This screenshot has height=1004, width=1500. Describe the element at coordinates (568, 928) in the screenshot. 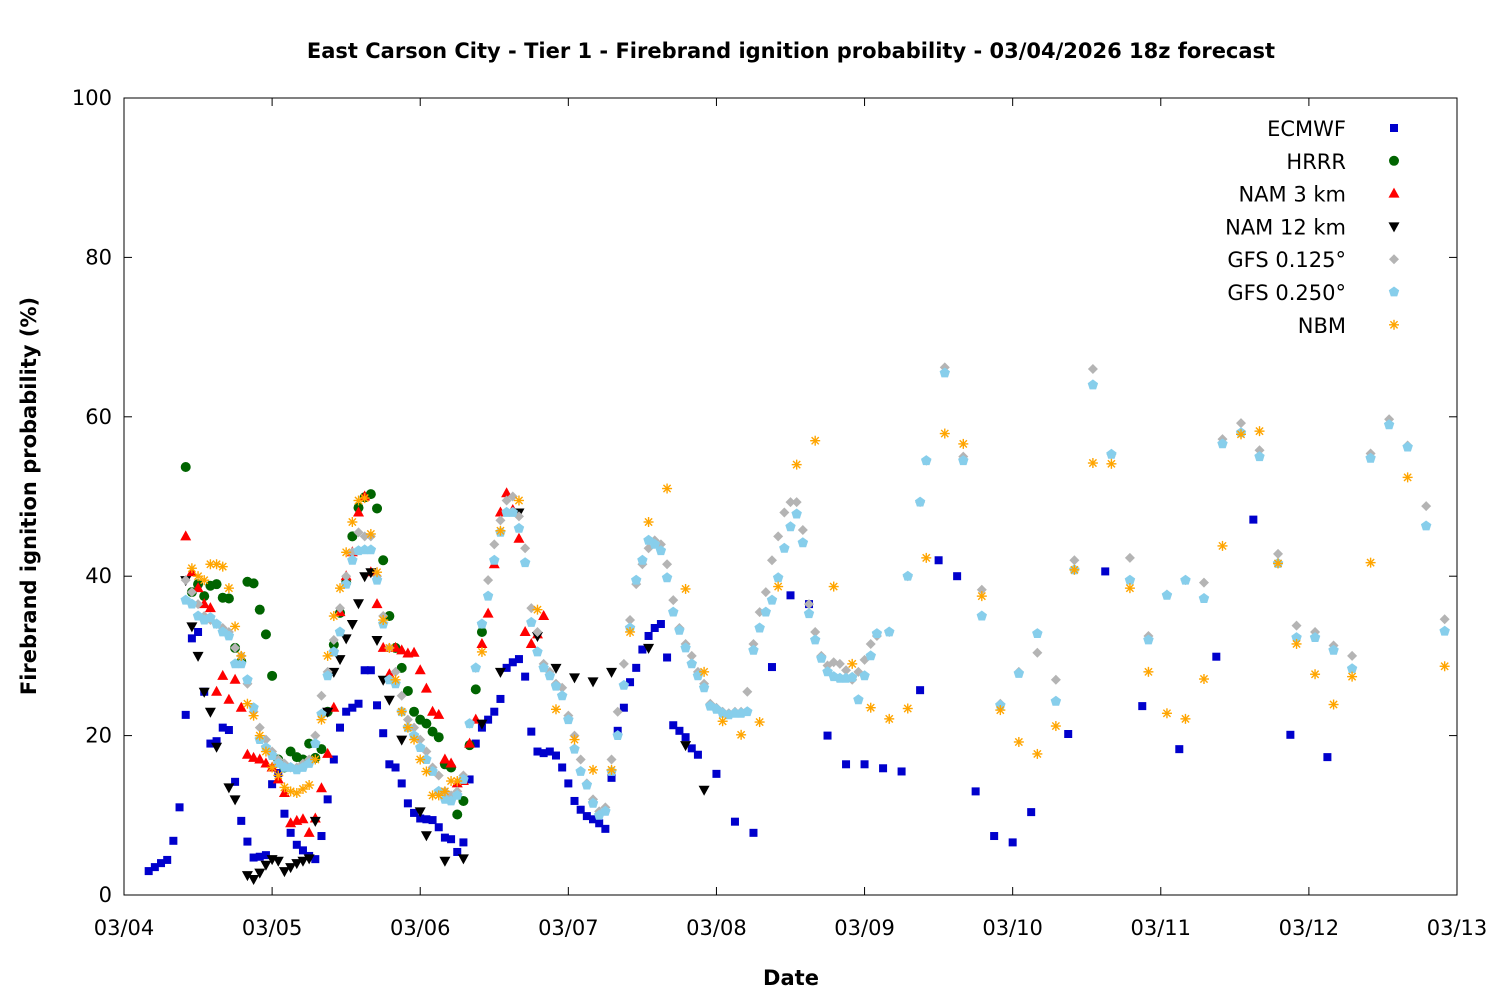

I see `x-tick-label: 03/07` at that location.